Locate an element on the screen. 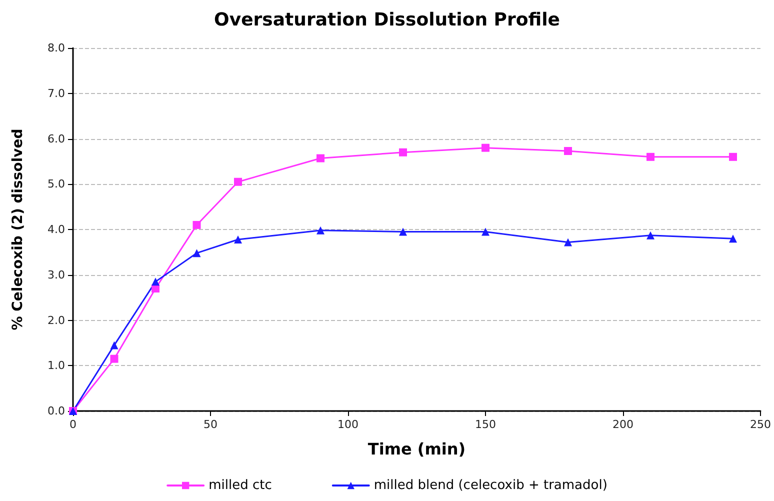 This screenshot has height=501, width=774. x-tick-label: 0 is located at coordinates (73, 424).